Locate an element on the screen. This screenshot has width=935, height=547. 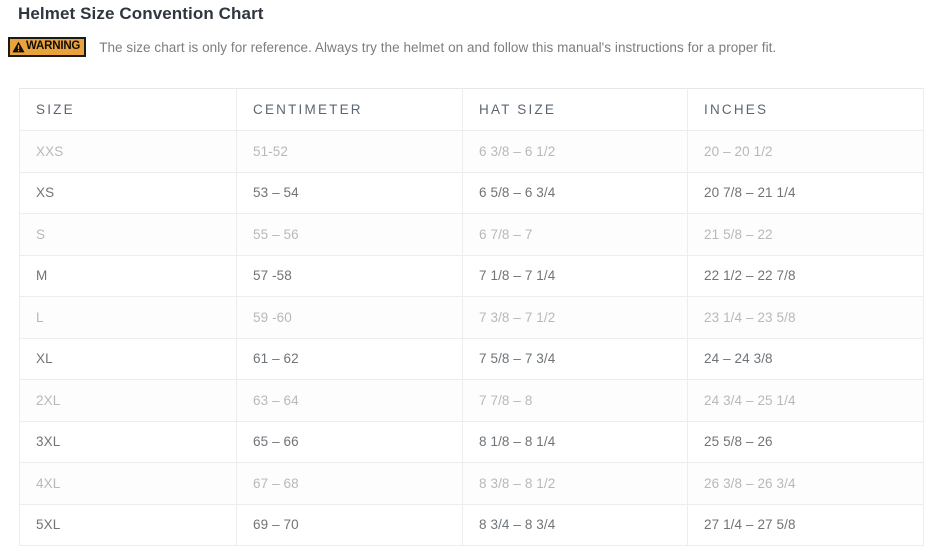
cell-centimeter: 63 – 64 is located at coordinates (349, 400).